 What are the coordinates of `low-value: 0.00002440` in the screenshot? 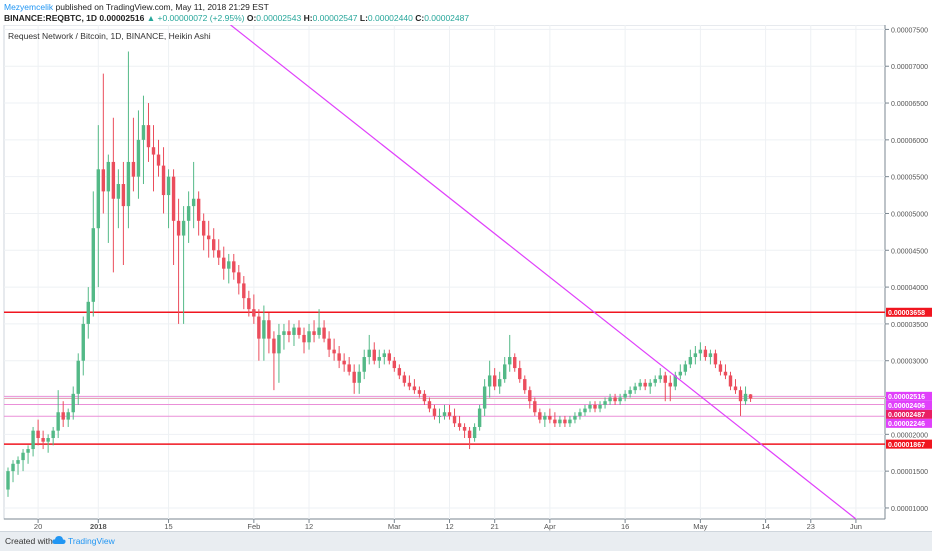 It's located at (390, 18).